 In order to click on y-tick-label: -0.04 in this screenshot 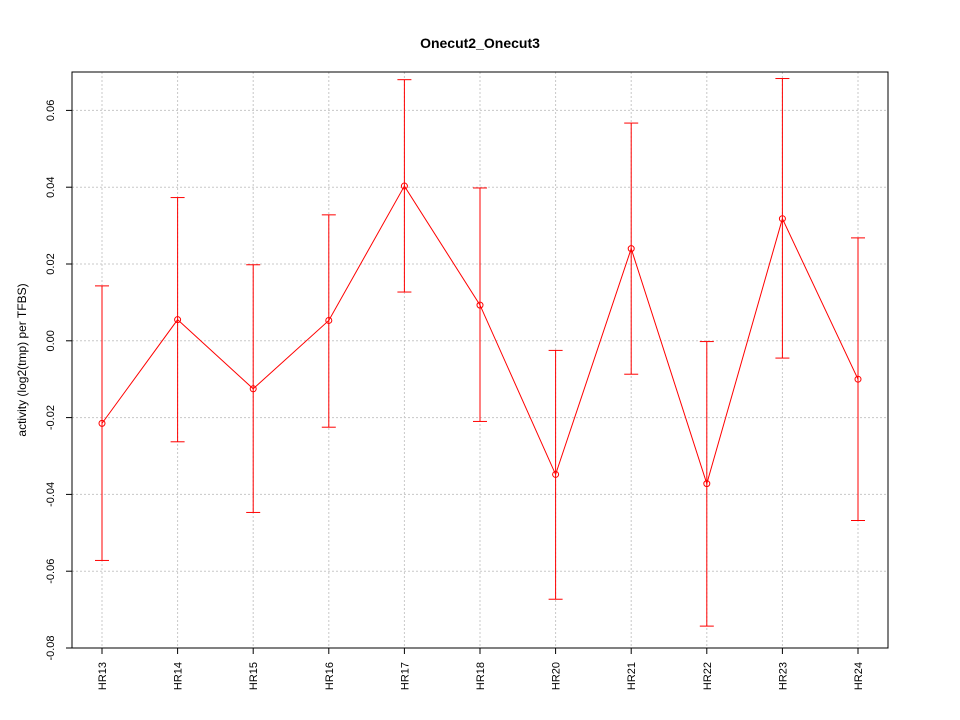, I will do `click(51, 494)`.